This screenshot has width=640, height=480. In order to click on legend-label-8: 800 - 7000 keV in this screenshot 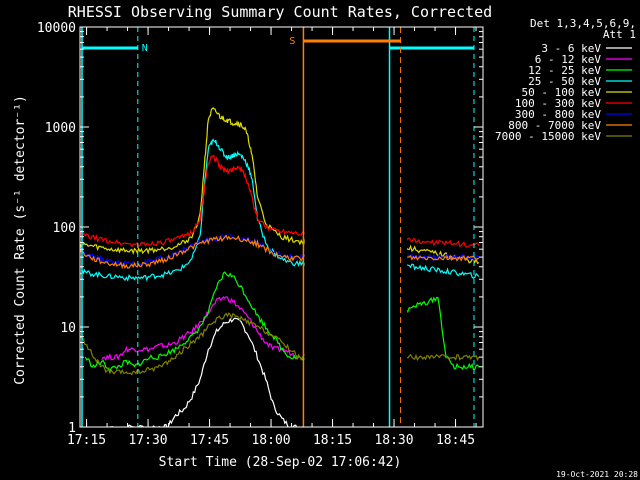, I will do `click(554, 125)`.